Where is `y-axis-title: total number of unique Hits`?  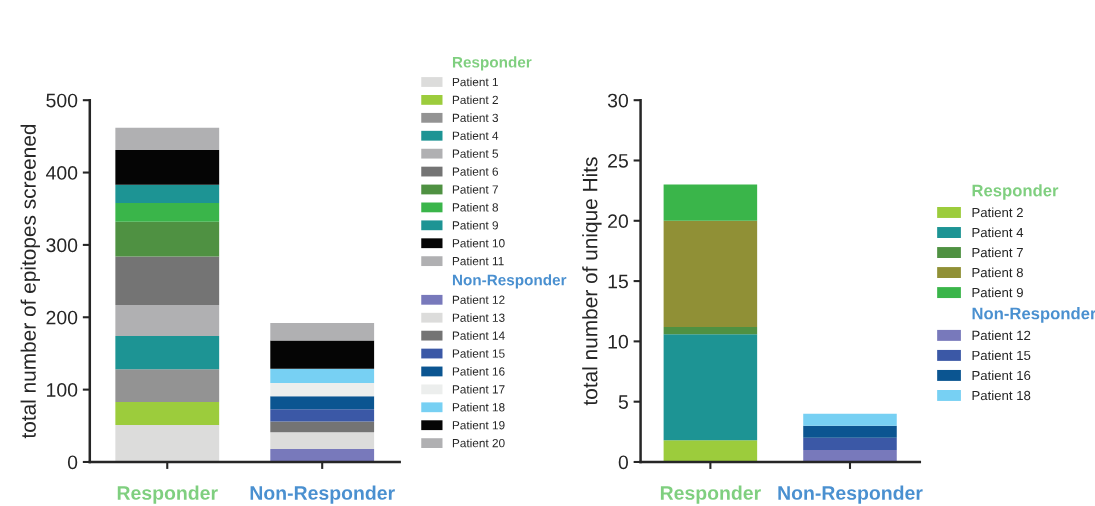
y-axis-title: total number of unique Hits is located at coordinates (592, 281).